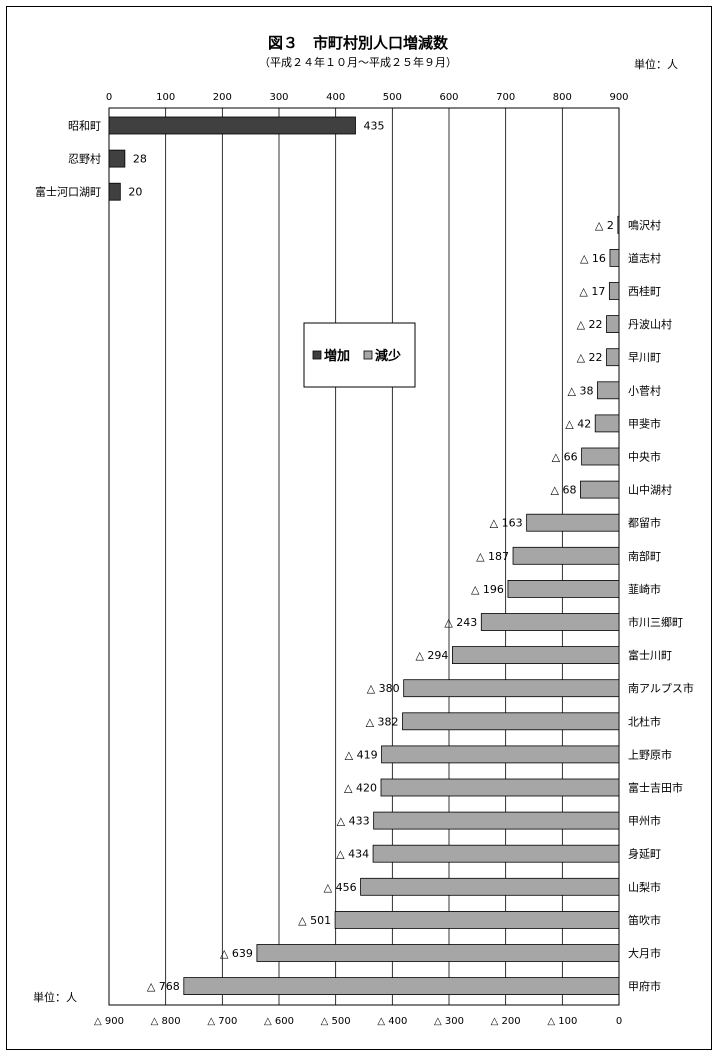  What do you see at coordinates (367, 97) in the screenshot?
I see `top-axis-ticks: 0 100 200 300 400 500 600 700 800 900` at bounding box center [367, 97].